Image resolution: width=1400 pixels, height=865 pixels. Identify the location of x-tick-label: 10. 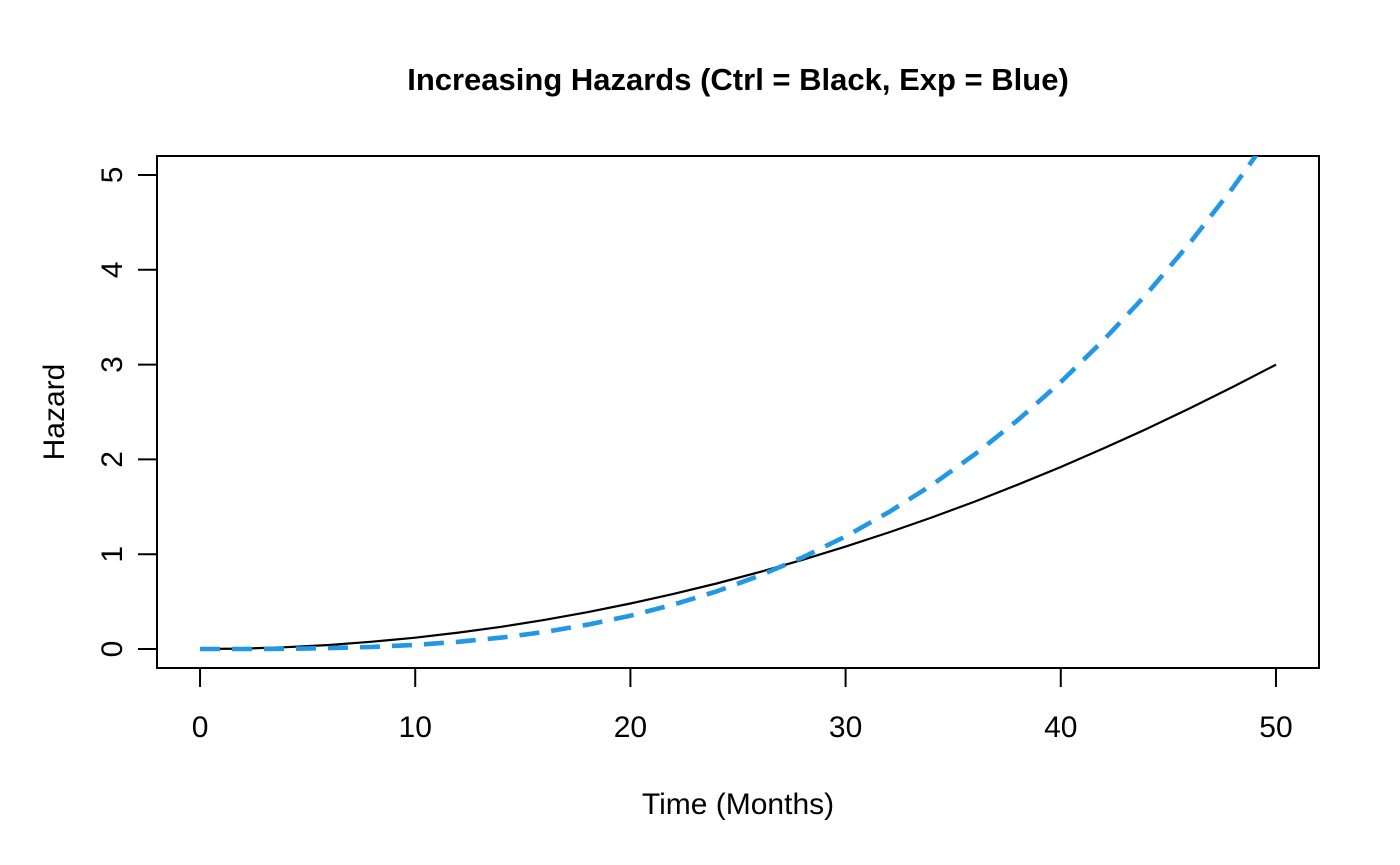
(415, 727).